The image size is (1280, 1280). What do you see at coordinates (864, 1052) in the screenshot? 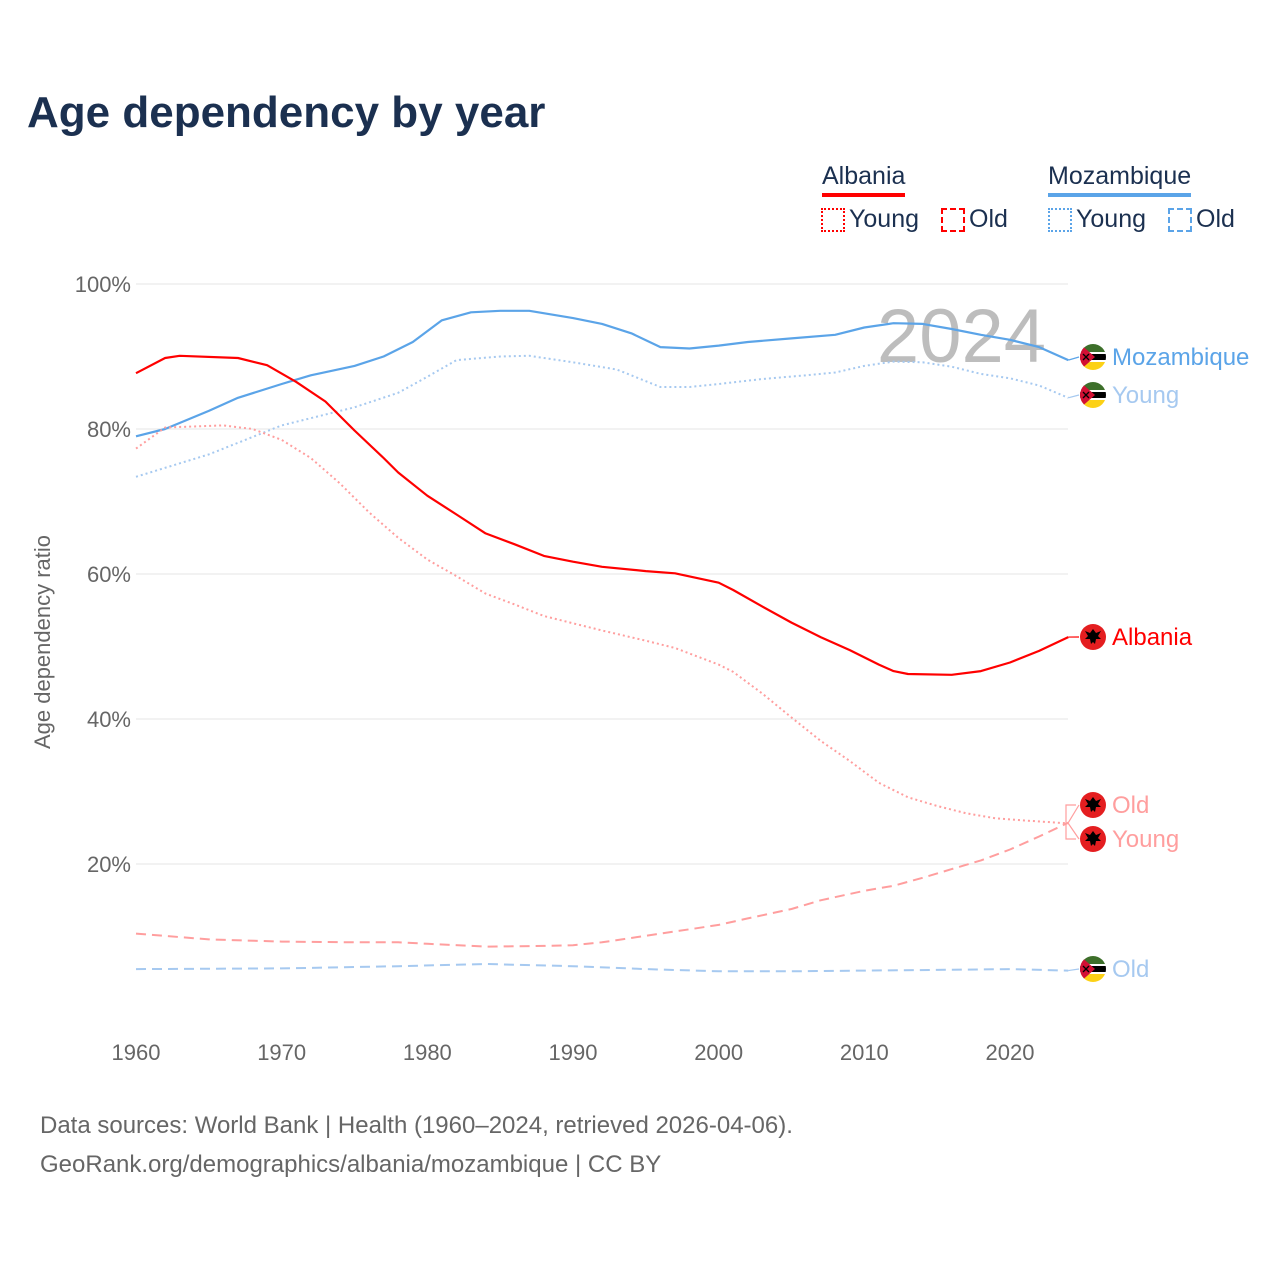
I see `x-tick-label: 2010` at bounding box center [864, 1052].